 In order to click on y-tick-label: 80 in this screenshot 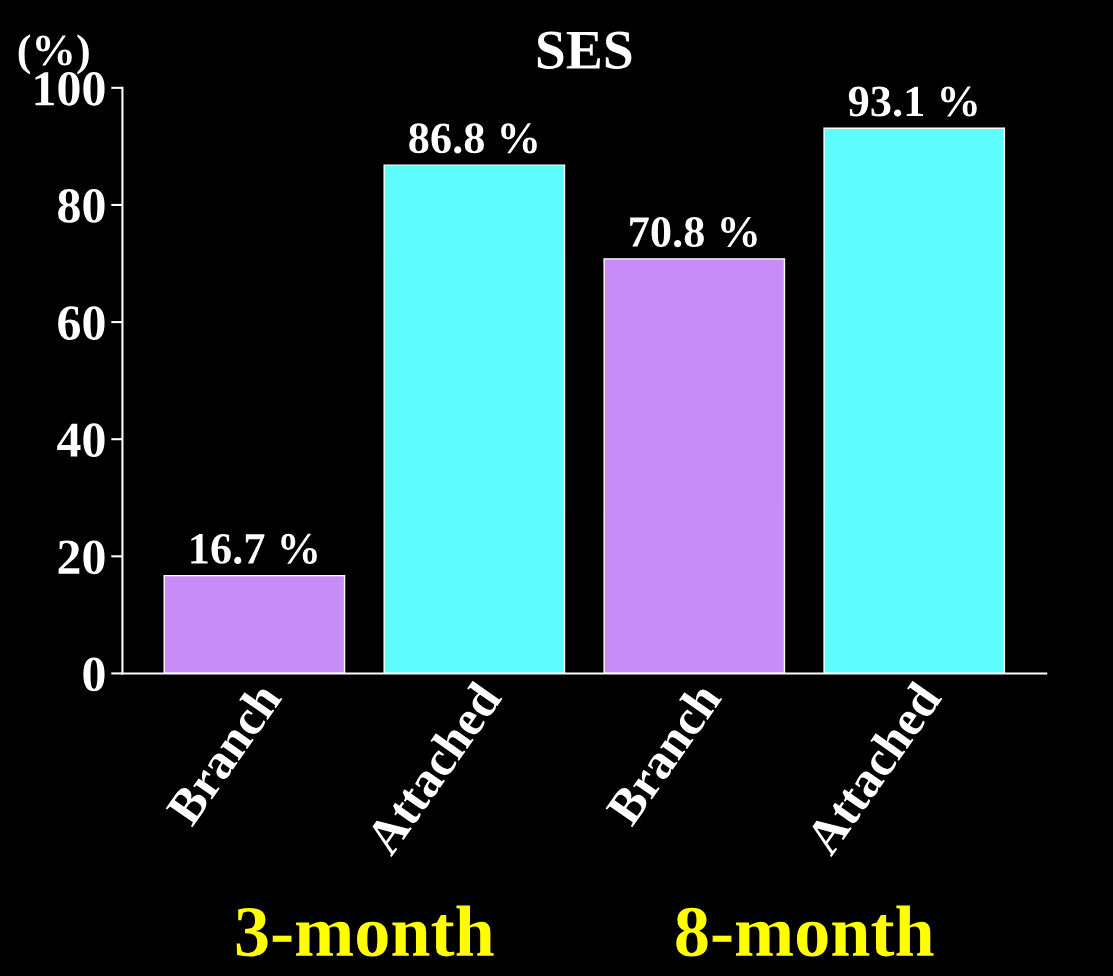, I will do `click(81, 206)`.